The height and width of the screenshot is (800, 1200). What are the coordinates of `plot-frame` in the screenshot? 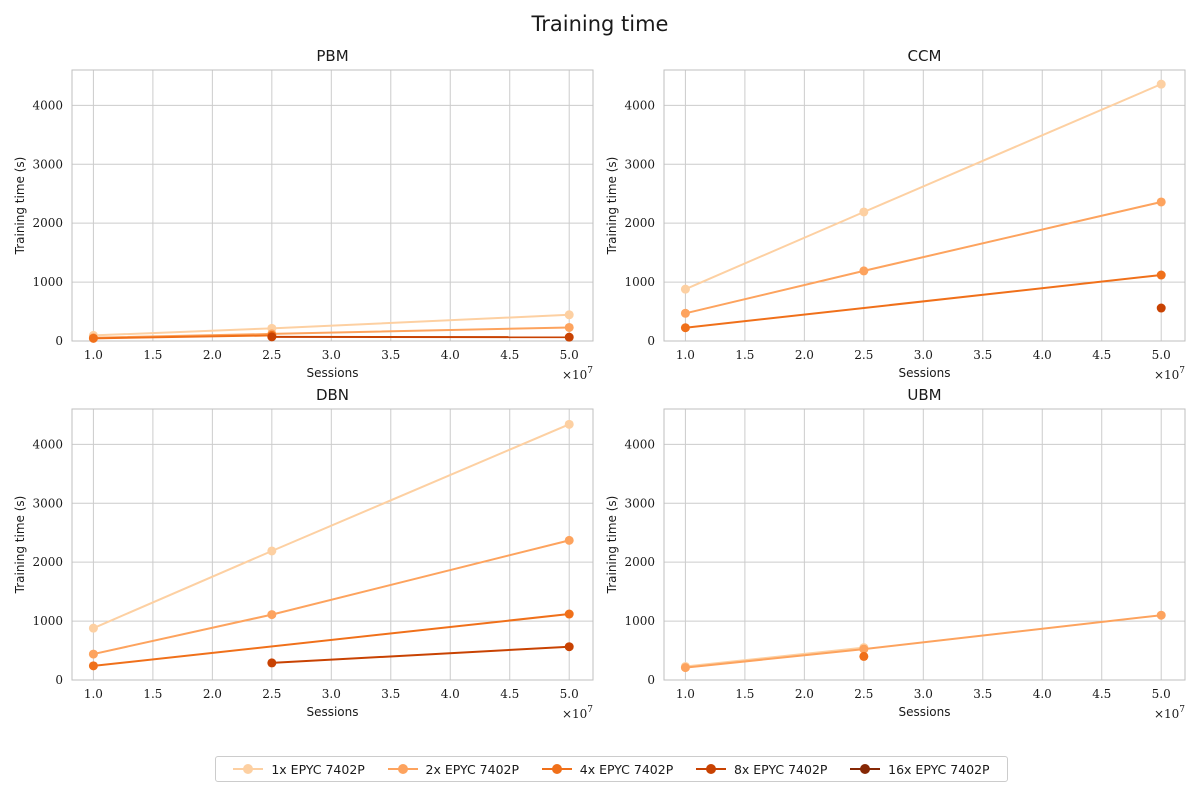 It's located at (332, 544).